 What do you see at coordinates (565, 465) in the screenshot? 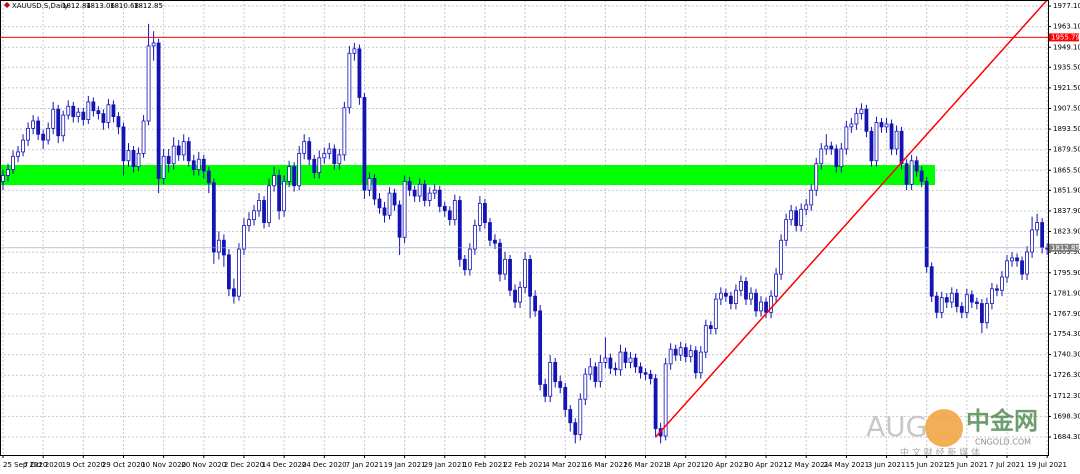
I see `x-tick-label: 4 Mar 2021` at bounding box center [565, 465].